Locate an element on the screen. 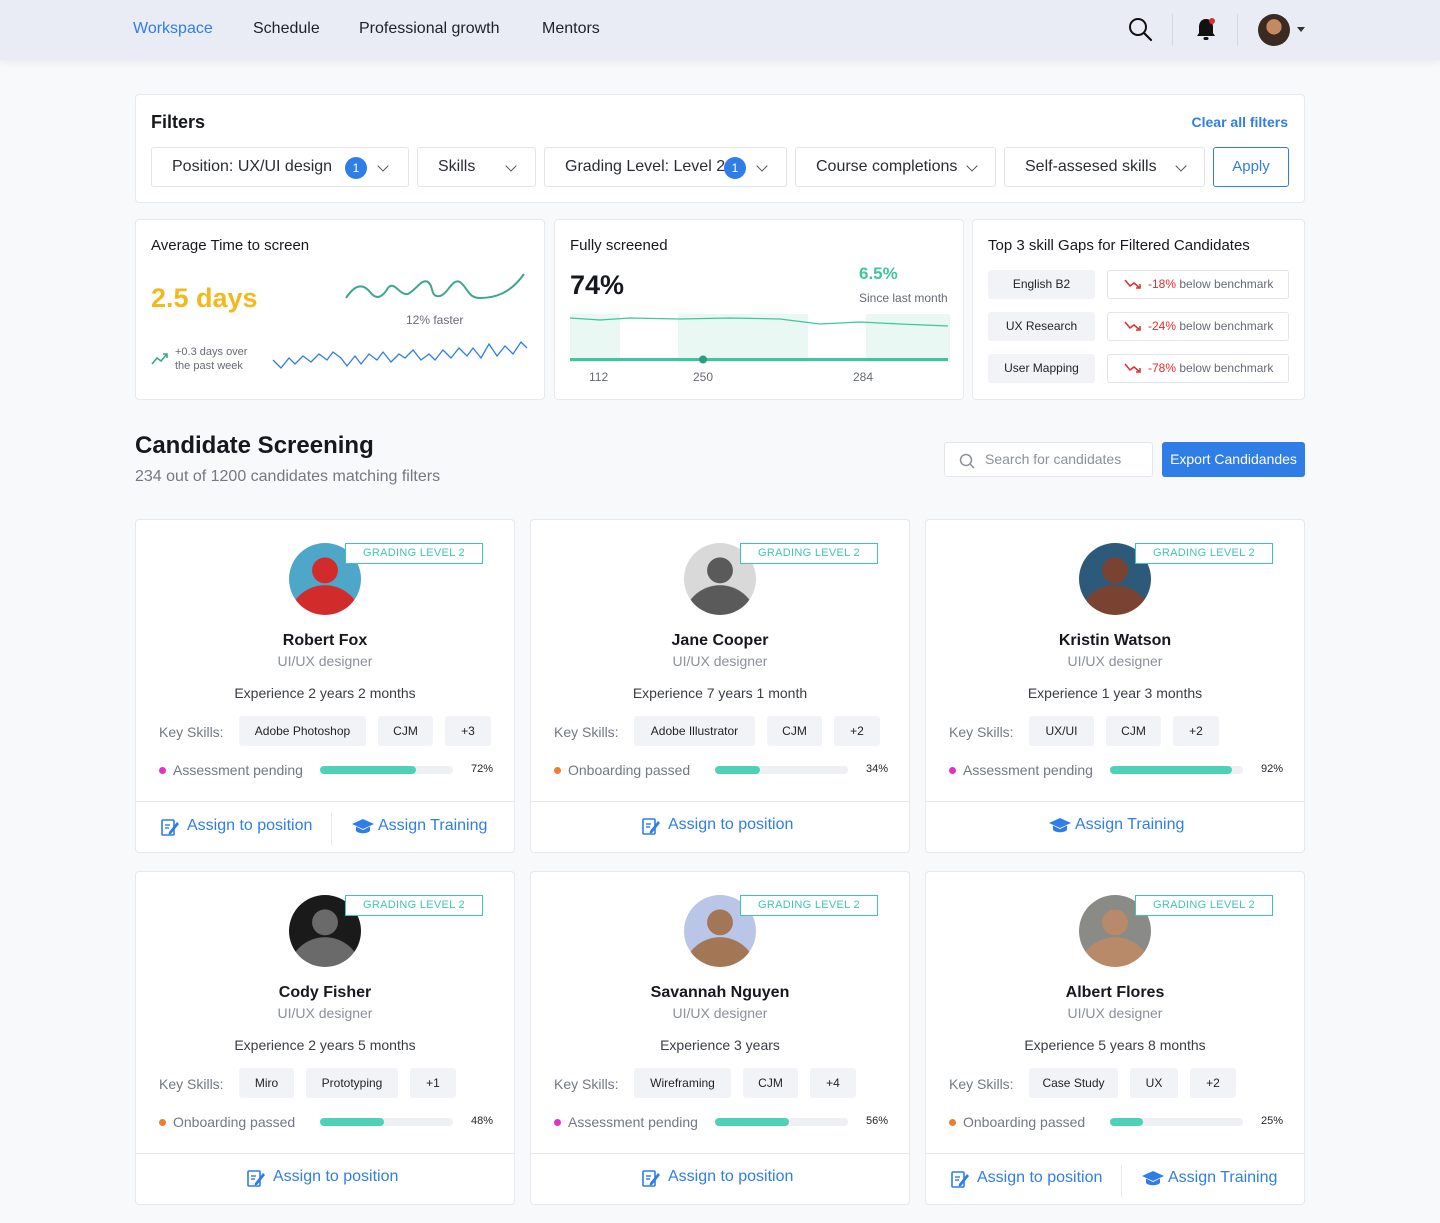 The image size is (1440, 1223). candidate-experience: Experience 1 year 3 months is located at coordinates (1115, 693).